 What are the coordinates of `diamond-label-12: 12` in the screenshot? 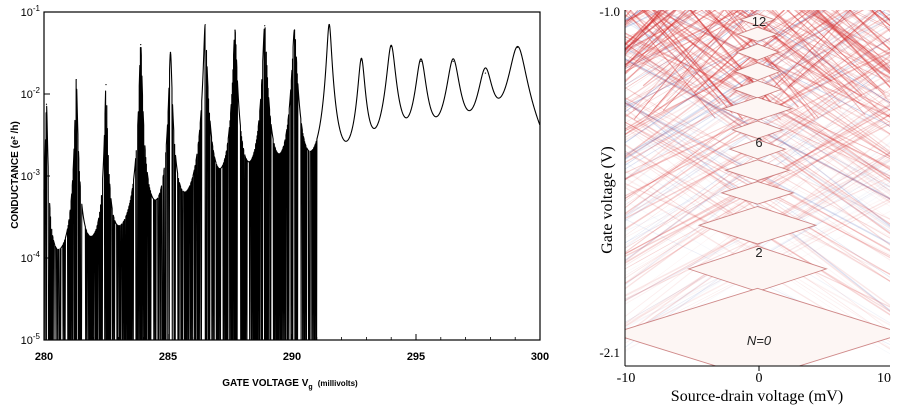 It's located at (759, 21).